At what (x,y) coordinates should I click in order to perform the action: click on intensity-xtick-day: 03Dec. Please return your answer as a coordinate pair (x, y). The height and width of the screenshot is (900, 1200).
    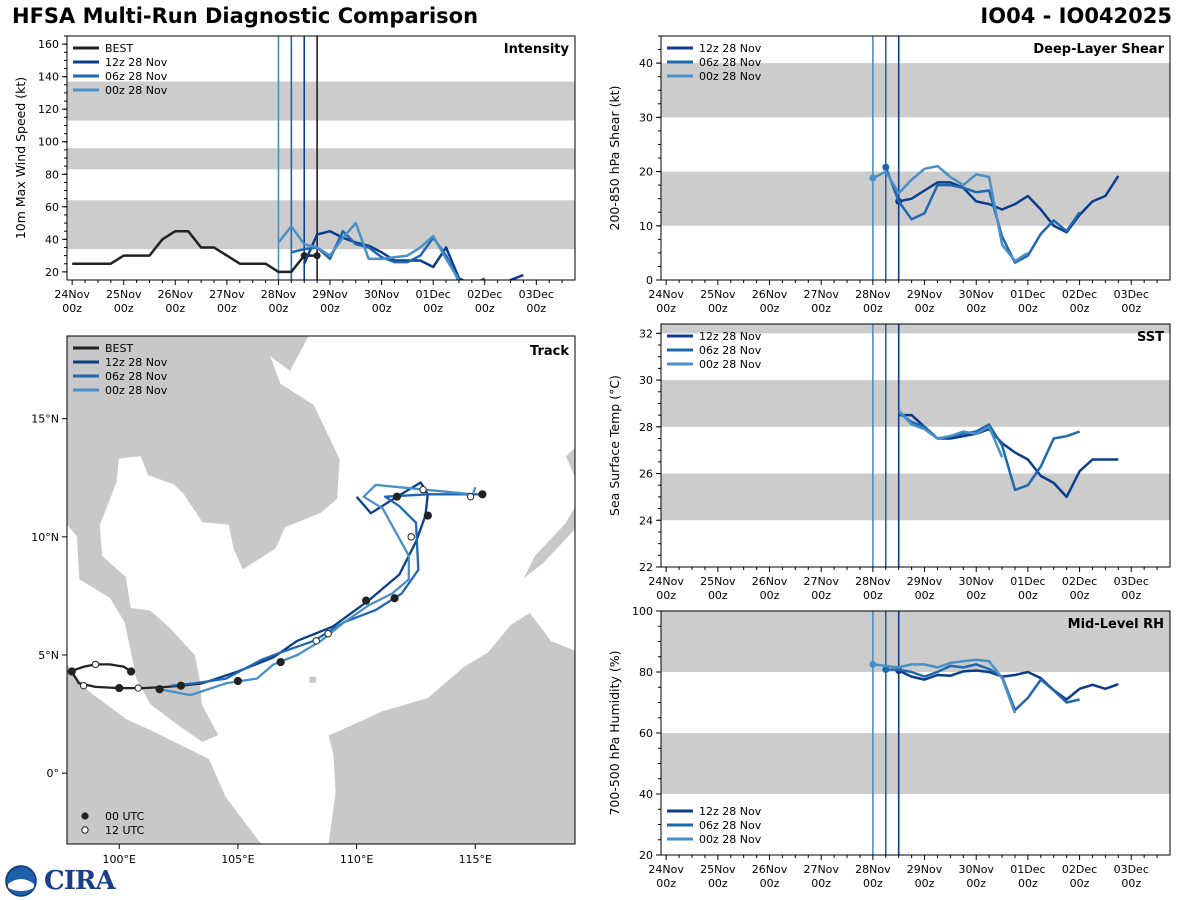
    Looking at the image, I should click on (536, 294).